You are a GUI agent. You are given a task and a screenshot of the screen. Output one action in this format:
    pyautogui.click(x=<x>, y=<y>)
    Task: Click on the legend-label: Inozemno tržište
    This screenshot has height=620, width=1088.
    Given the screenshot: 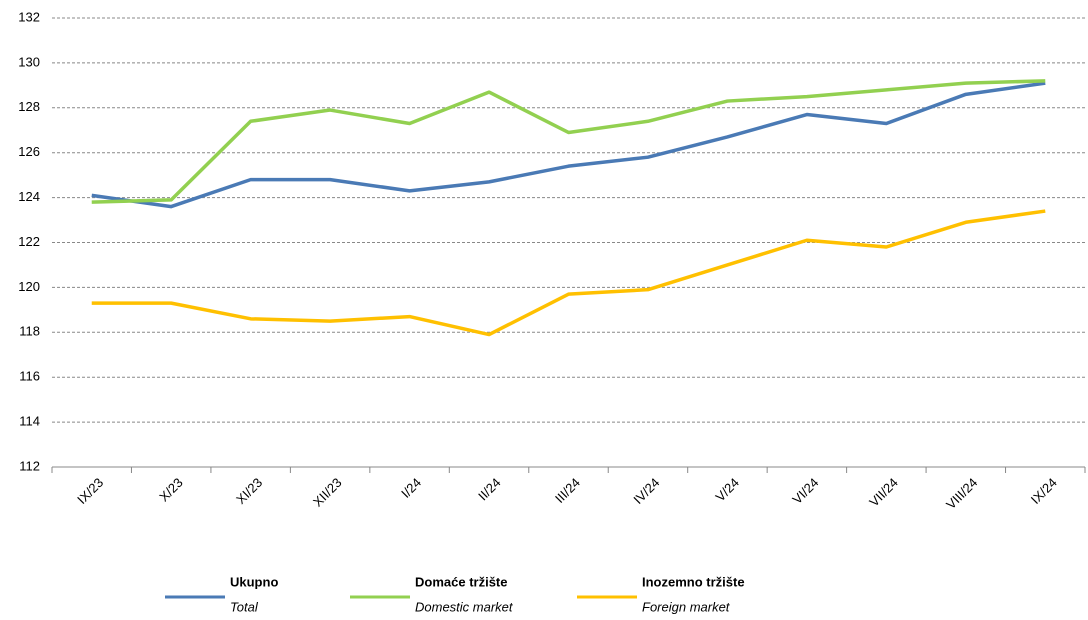 What is the action you would take?
    pyautogui.click(x=693, y=581)
    